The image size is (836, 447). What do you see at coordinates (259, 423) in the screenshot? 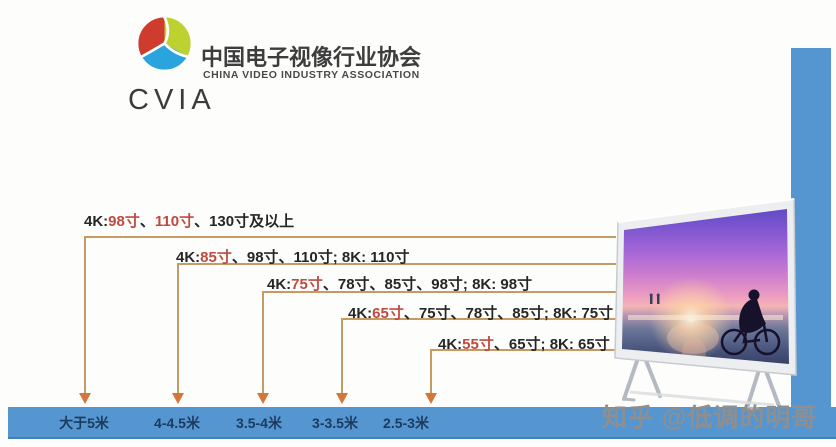
I see `distance-label-3: 3.5-4米` at bounding box center [259, 423].